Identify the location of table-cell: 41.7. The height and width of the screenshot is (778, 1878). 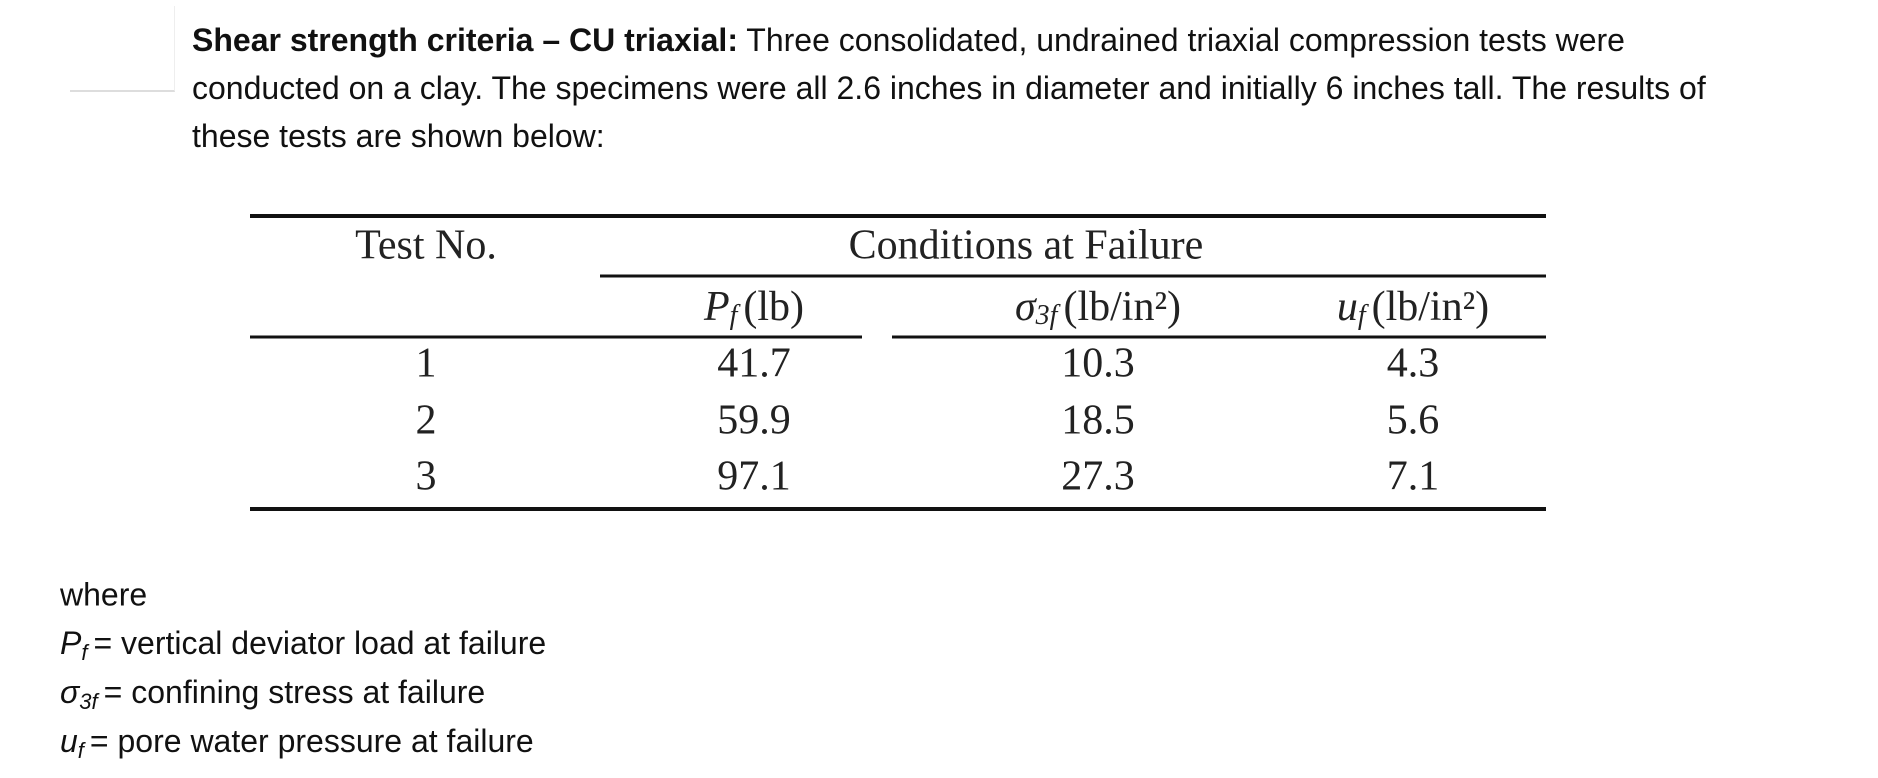
(754, 364).